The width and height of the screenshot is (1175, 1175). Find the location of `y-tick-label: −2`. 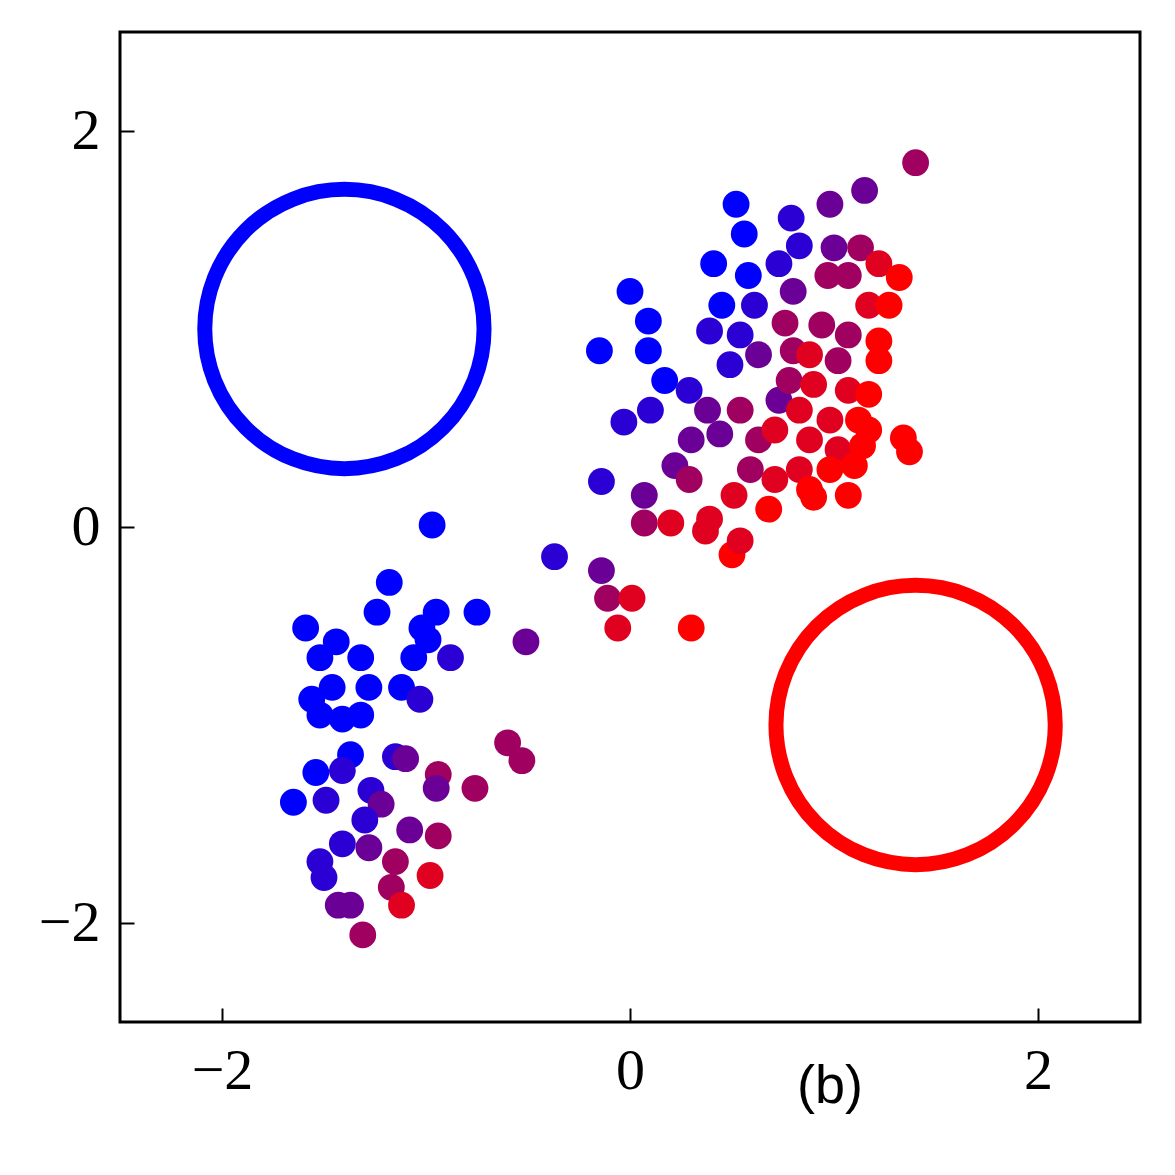

y-tick-label: −2 is located at coordinates (69, 921).